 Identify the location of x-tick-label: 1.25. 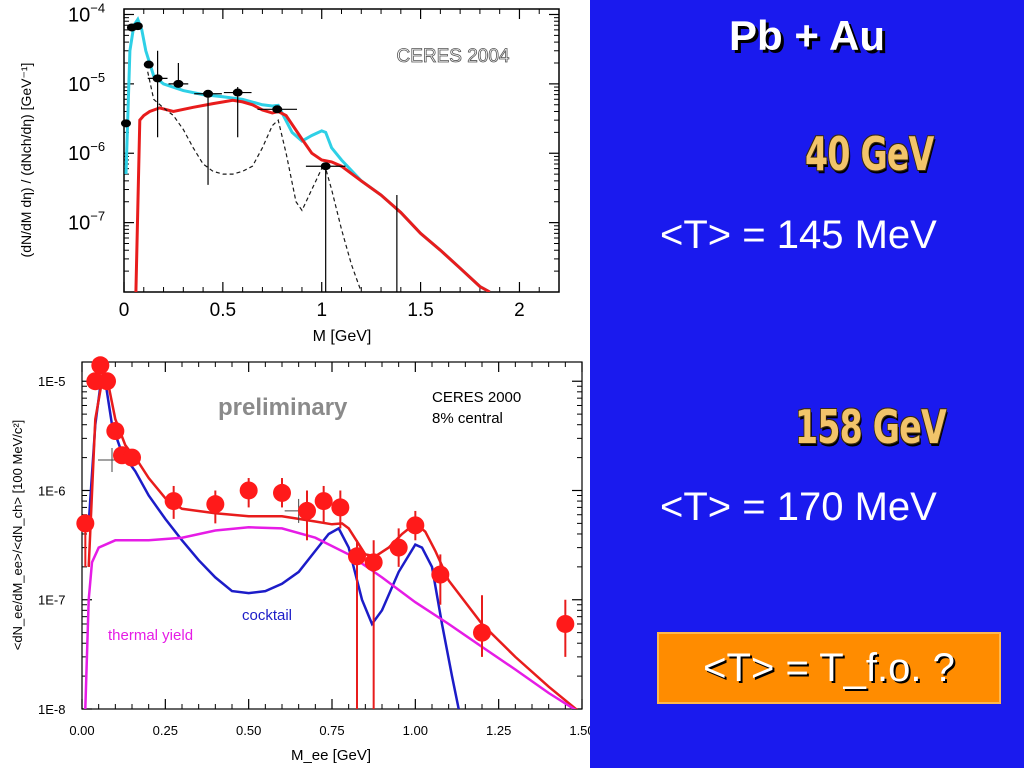
(498, 730).